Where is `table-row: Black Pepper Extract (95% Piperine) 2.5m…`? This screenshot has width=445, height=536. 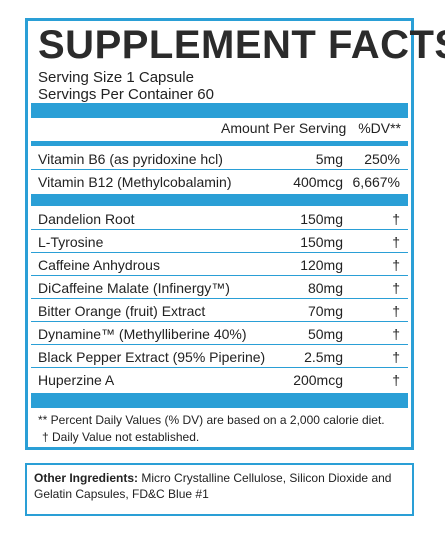
table-row: Black Pepper Extract (95% Piperine) 2.5m… is located at coordinates (219, 357).